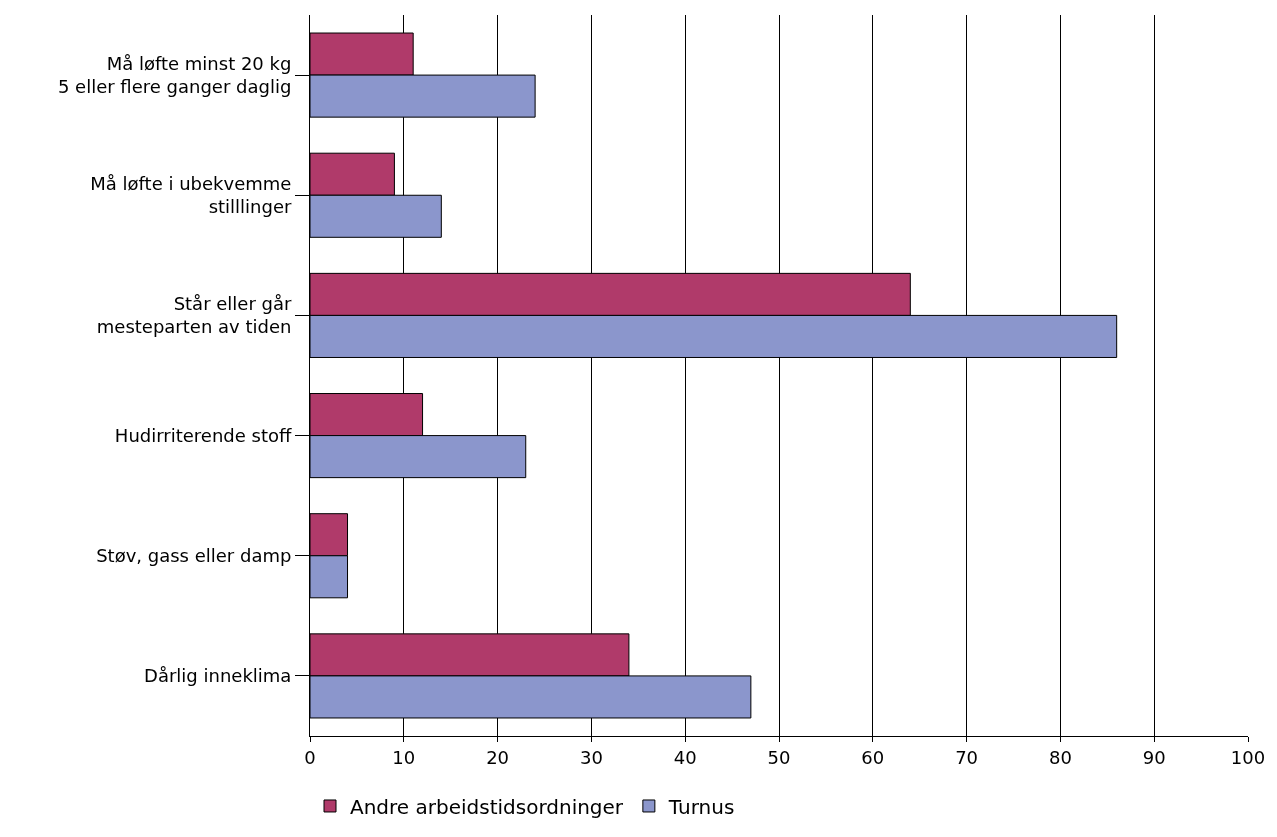  Describe the element at coordinates (191, 195) in the screenshot. I see `y-tick-label: Må løfte i ubekvemme stilllinger` at that location.